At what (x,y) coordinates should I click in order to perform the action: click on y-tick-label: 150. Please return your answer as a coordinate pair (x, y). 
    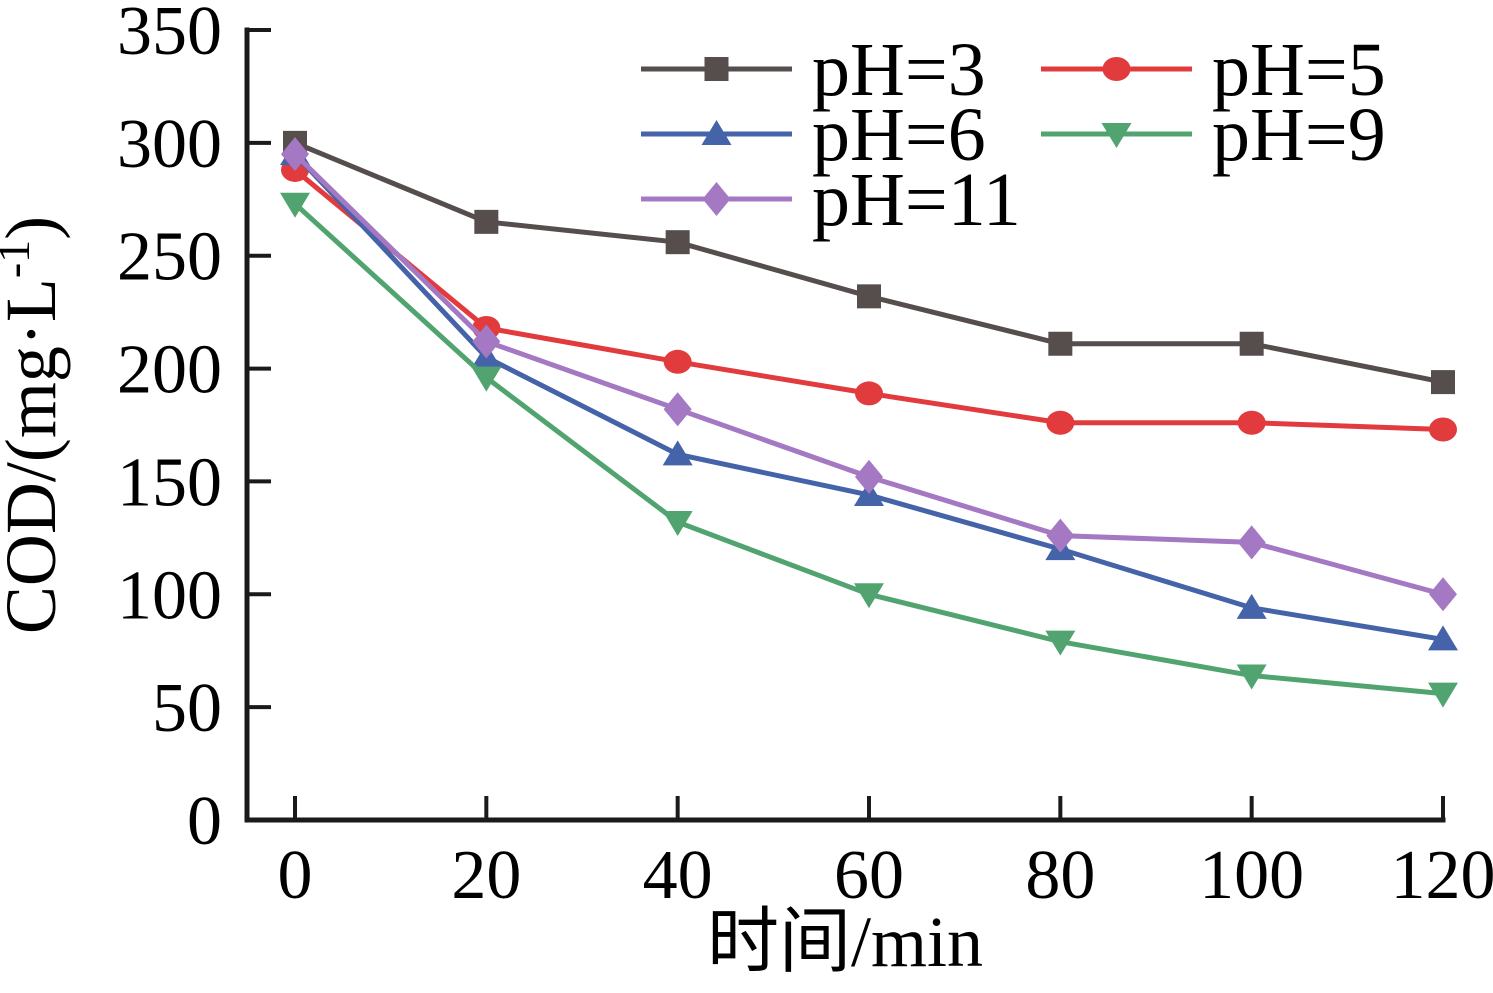
    Looking at the image, I should click on (169, 482).